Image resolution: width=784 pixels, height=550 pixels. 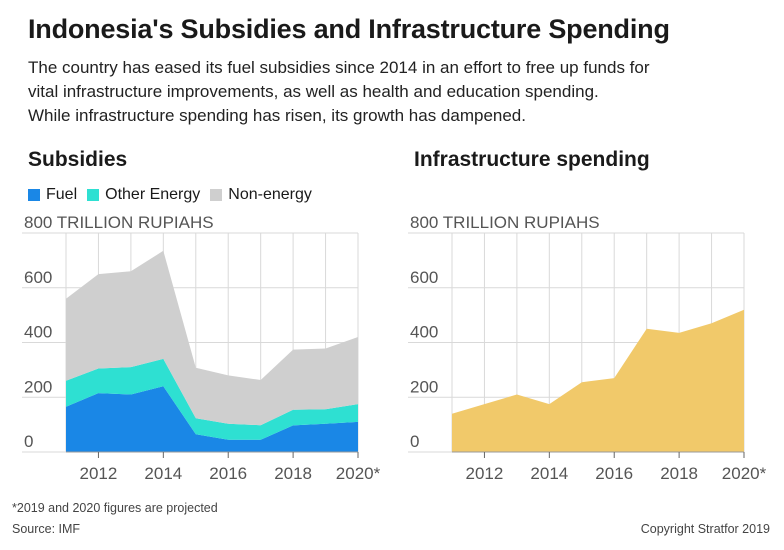 What do you see at coordinates (598, 380) in the screenshot?
I see `area-series-infrastructure` at bounding box center [598, 380].